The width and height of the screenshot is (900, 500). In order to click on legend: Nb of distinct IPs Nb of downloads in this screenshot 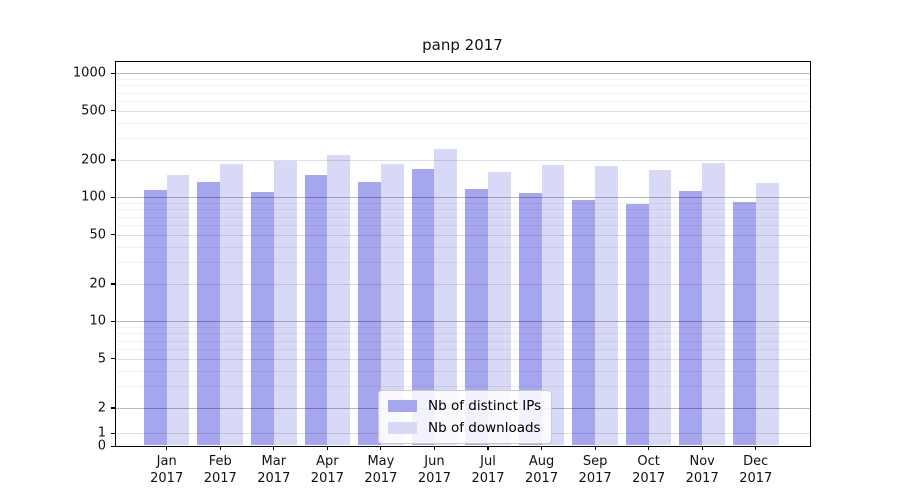, I will do `click(465, 417)`.